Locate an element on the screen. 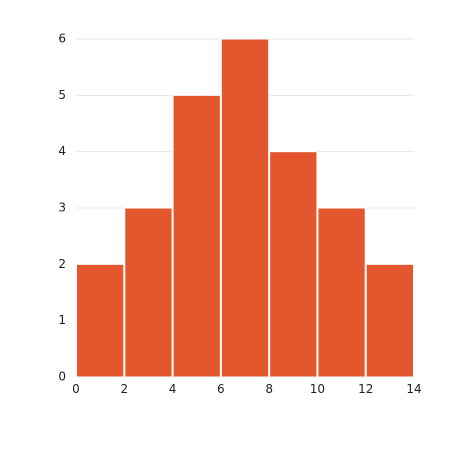 This screenshot has width=476, height=456. x-axis: 0 2 4 6 8 10 12 14 is located at coordinates (246, 389).